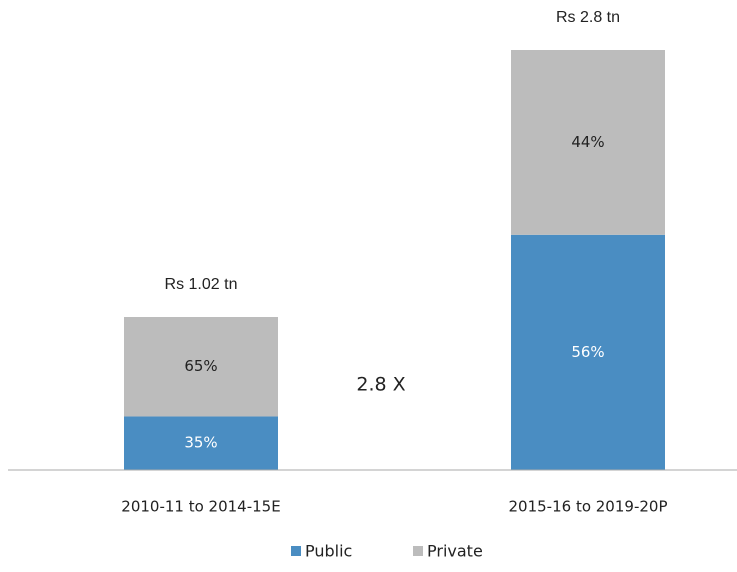  What do you see at coordinates (201, 284) in the screenshot?
I see `total-label: Rs 1.02 tn` at bounding box center [201, 284].